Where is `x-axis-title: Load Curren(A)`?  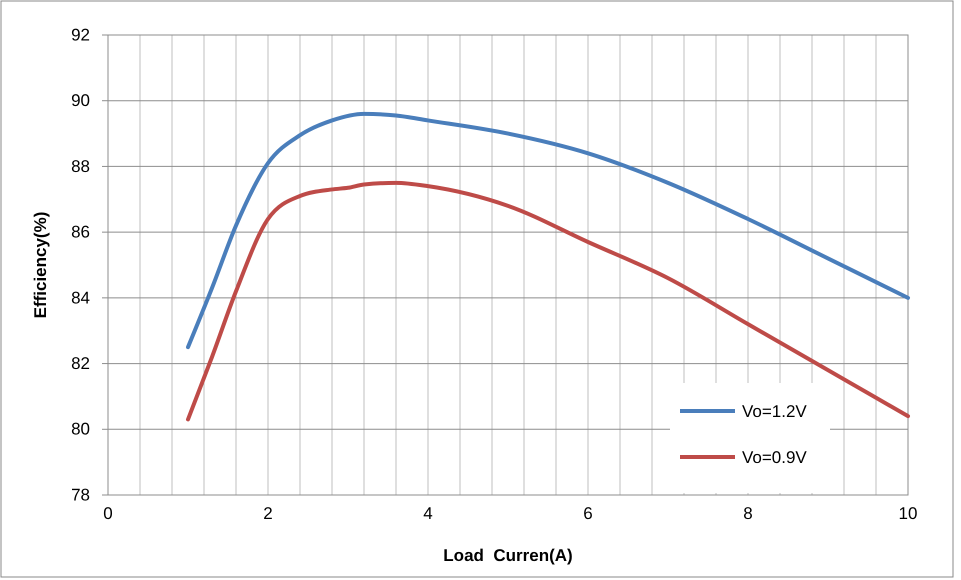
x-axis-title: Load Curren(A) is located at coordinates (508, 555).